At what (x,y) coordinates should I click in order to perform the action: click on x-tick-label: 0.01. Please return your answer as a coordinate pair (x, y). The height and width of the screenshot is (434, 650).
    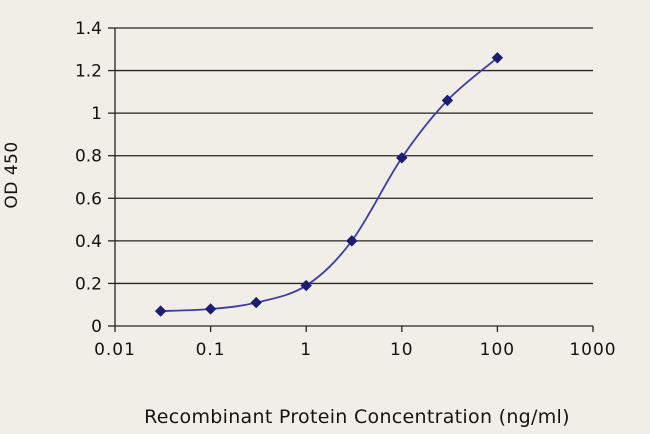
    Looking at the image, I should click on (115, 350).